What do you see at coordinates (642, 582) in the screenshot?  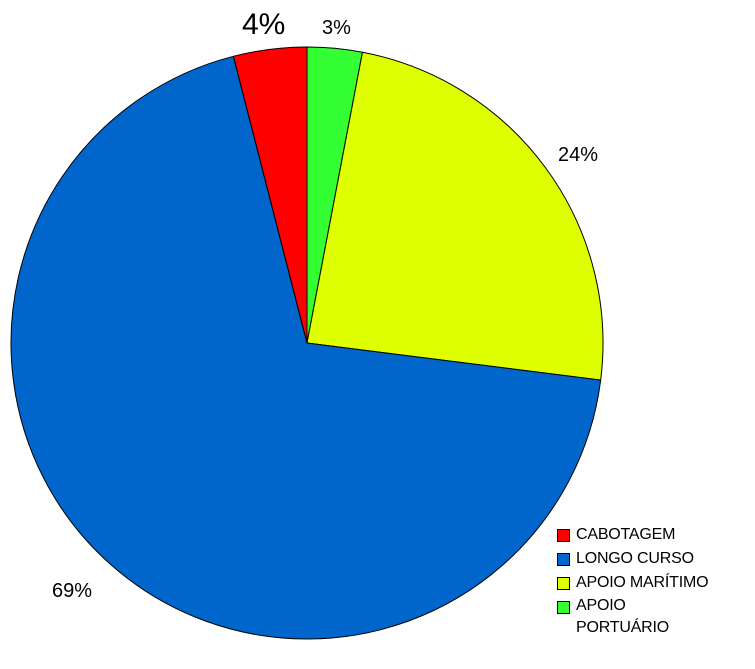 I see `legend-label-apoio-maritimo: APOIO MARÍTIMO` at bounding box center [642, 582].